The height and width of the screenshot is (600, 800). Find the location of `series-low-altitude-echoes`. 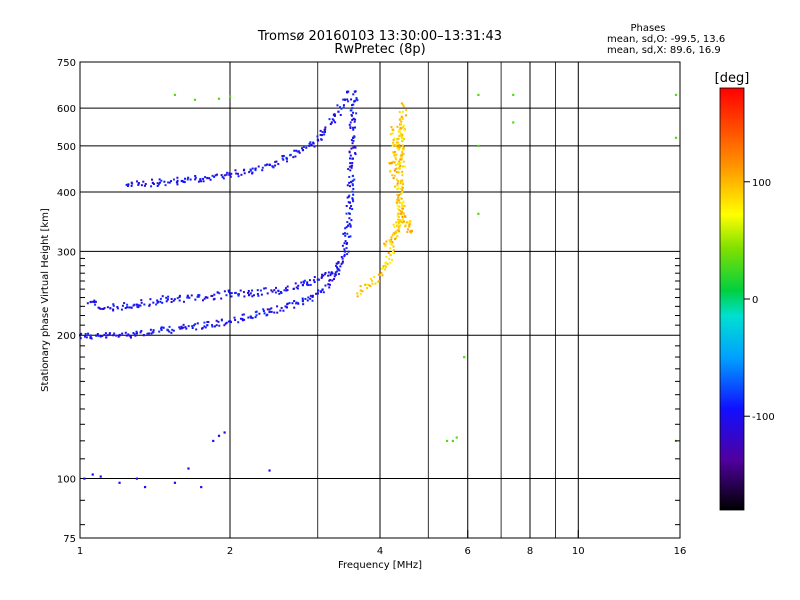

series-low-altitude-echoes is located at coordinates (177, 460).